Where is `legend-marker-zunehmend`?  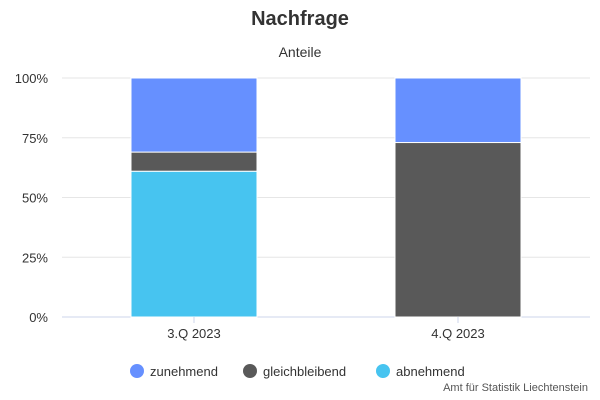
legend-marker-zunehmend is located at coordinates (137, 371).